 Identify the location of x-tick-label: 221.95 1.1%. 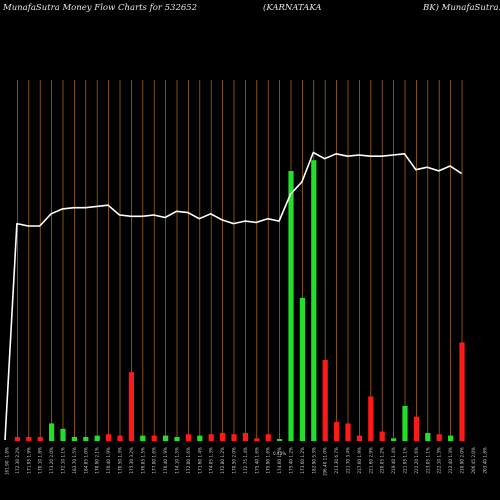
(405, 460).